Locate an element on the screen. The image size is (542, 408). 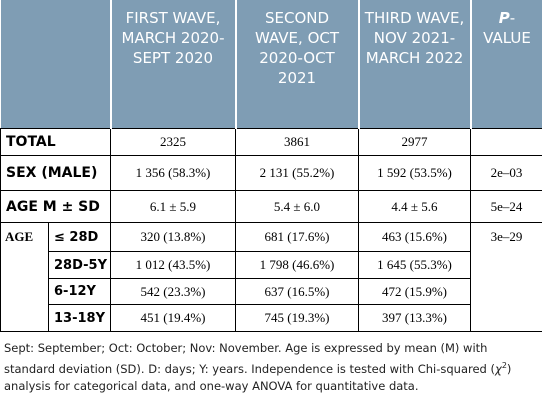
row-label: SEX (MALE) is located at coordinates (55, 173).